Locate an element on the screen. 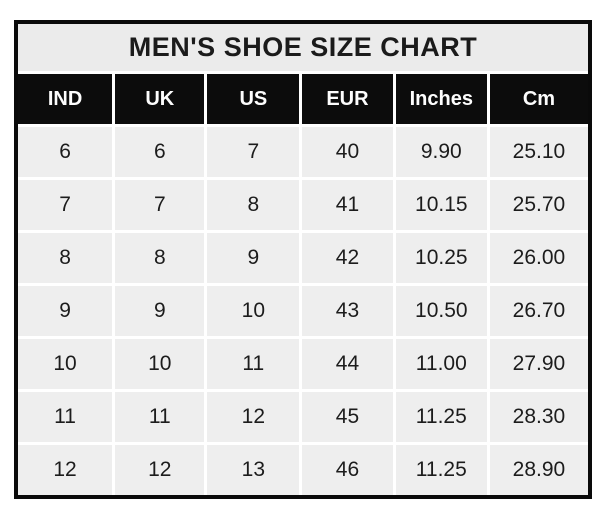 The width and height of the screenshot is (605, 521). table-cell: 13 is located at coordinates (253, 470).